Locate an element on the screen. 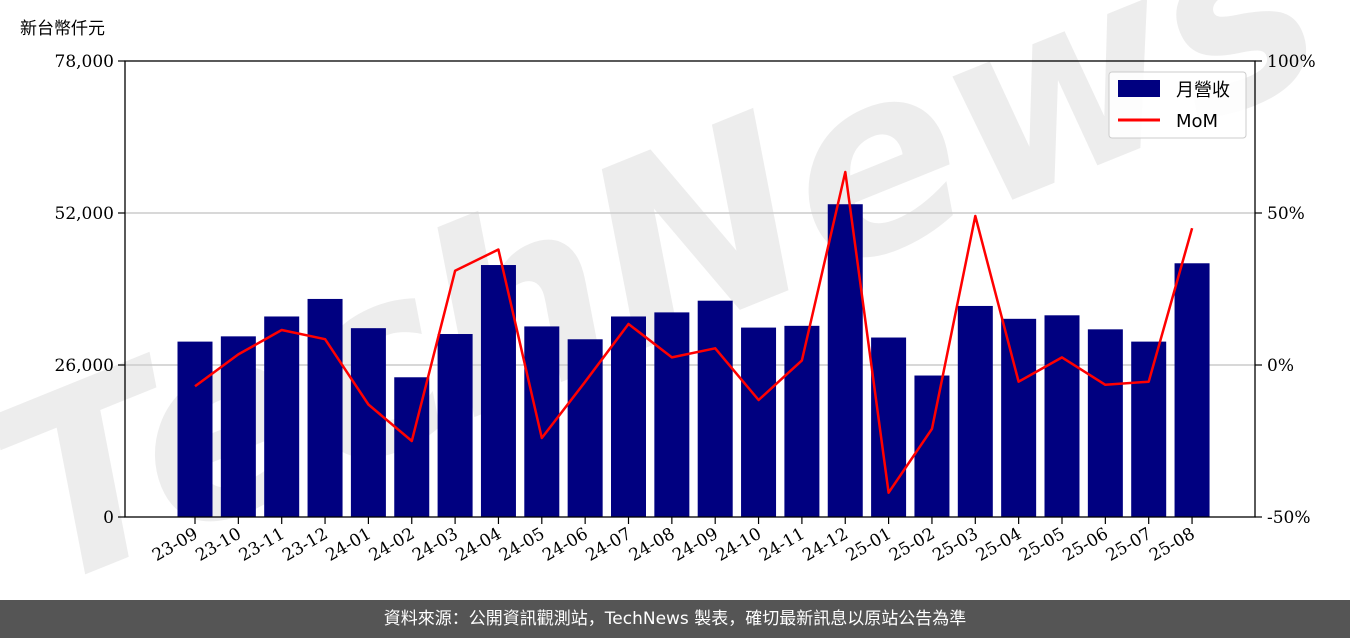 The image size is (1350, 638). x-tick-label-24-09: 24-09 is located at coordinates (695, 545).